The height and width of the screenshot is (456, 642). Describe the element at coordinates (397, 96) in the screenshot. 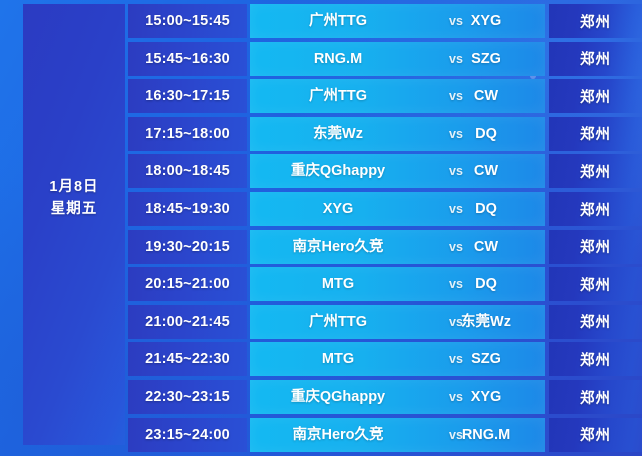

I see `match-cell: 广州TTG vs CW` at that location.